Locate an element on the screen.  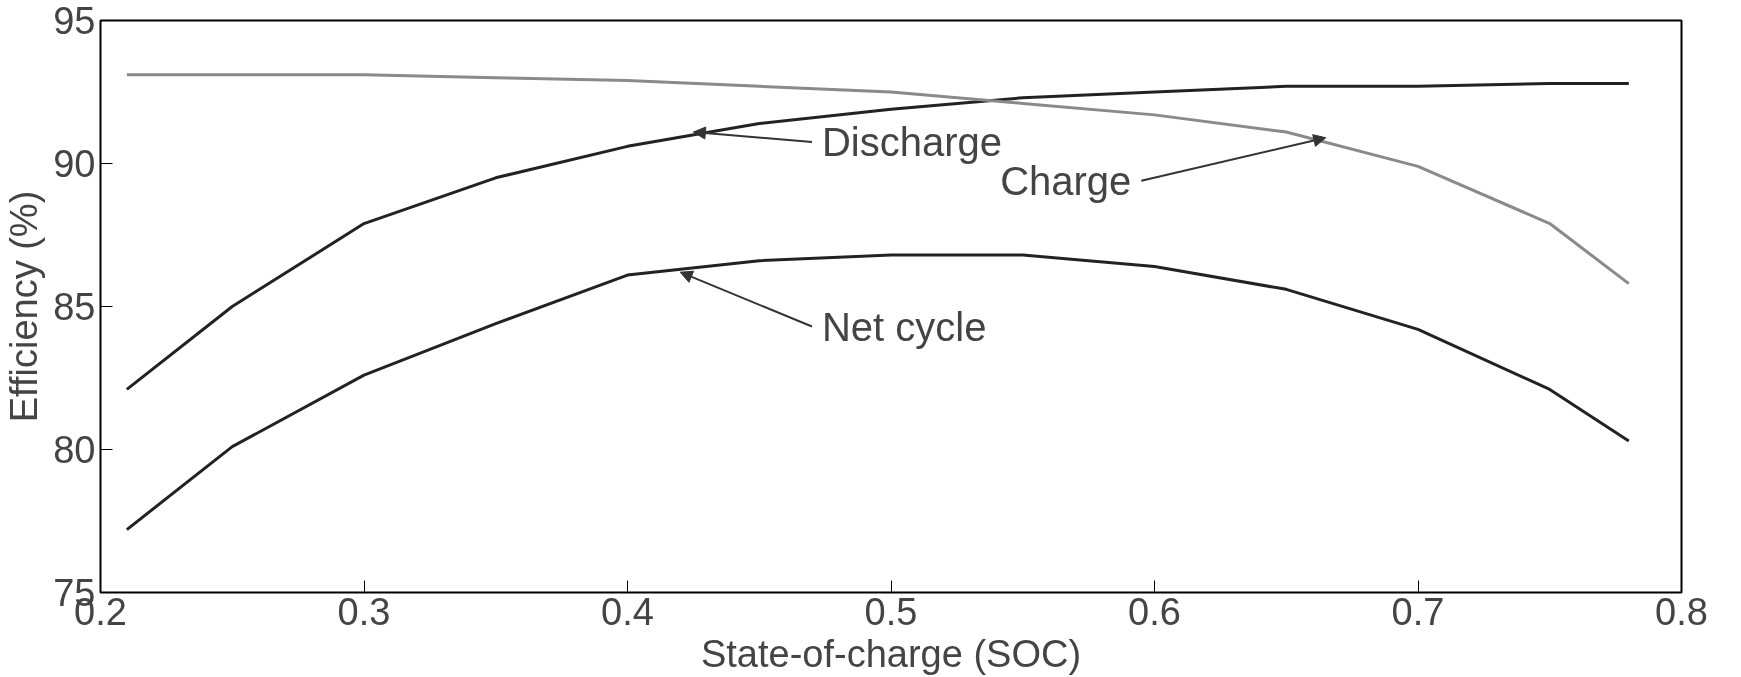
annotation: Discharge is located at coordinates (912, 142).